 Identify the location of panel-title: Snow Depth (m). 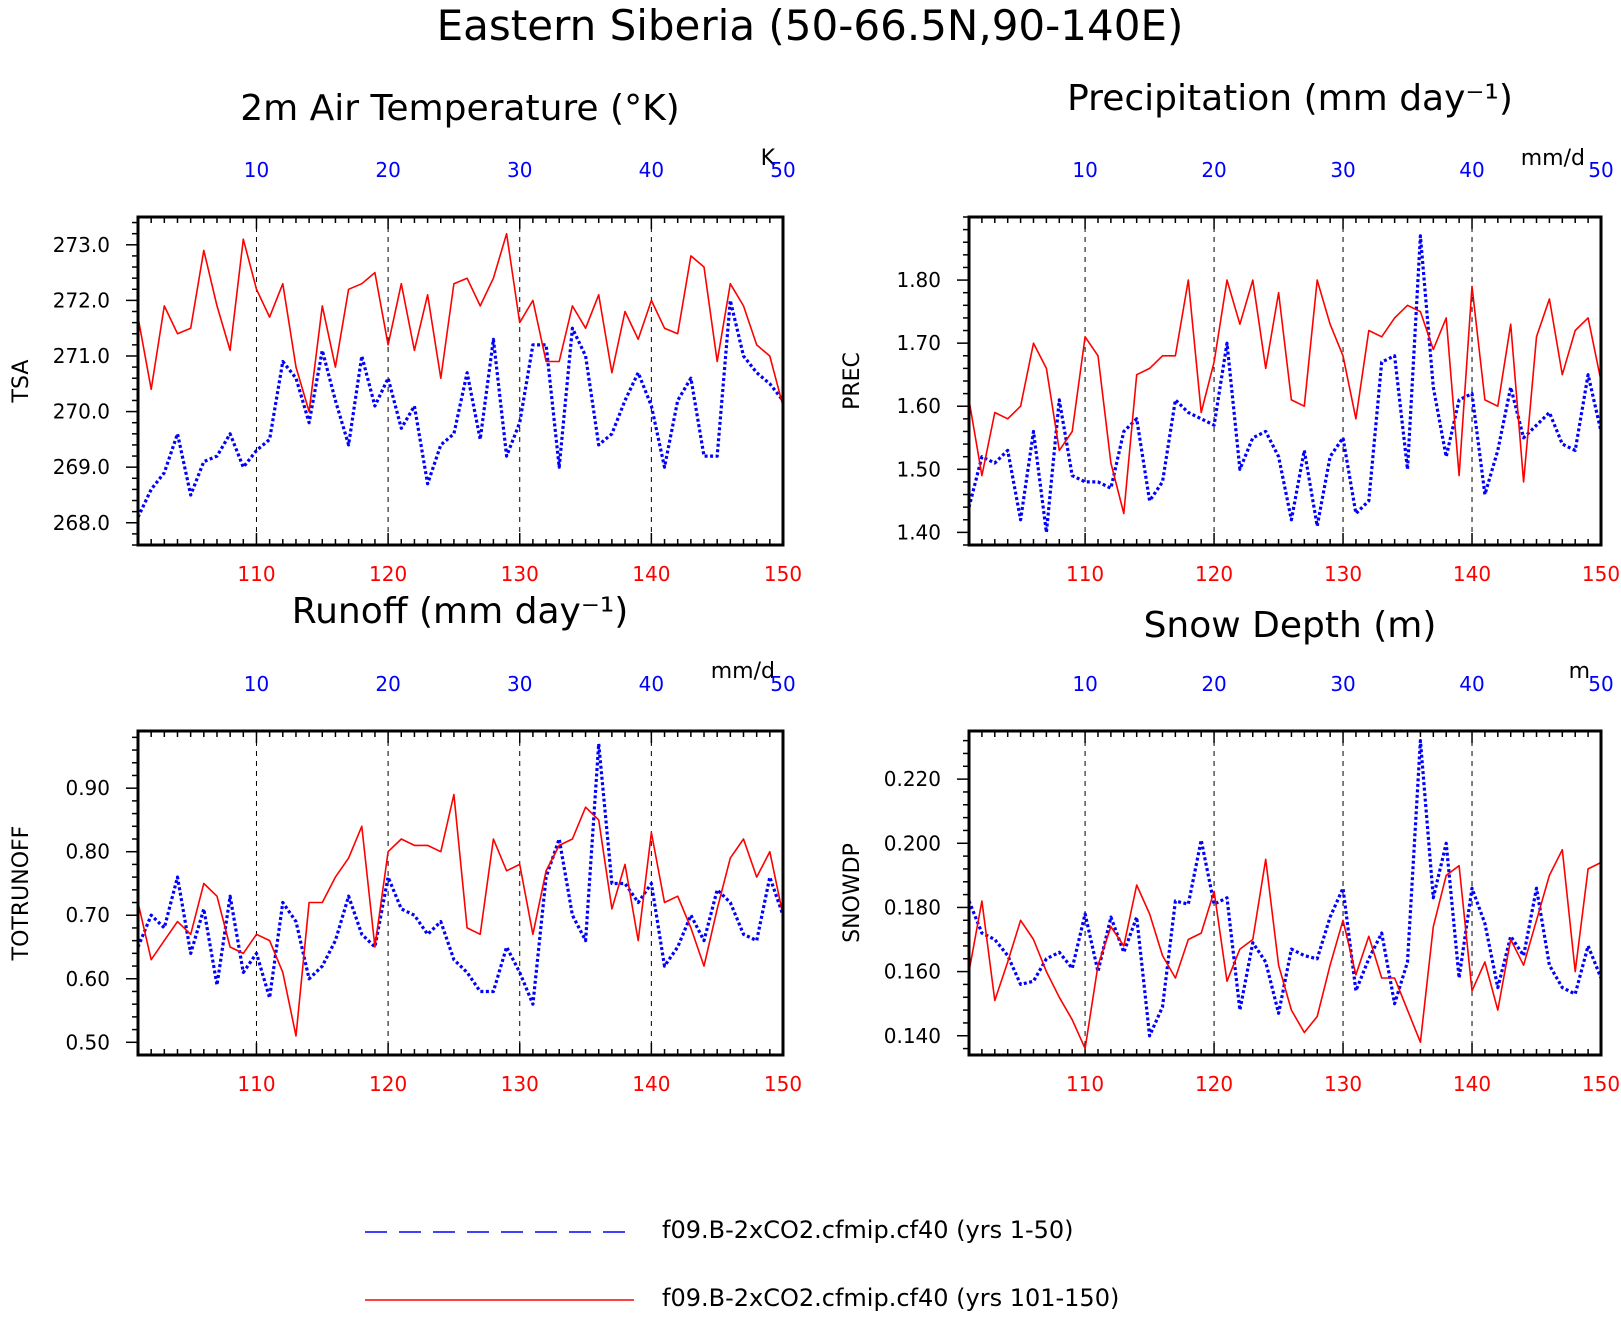
(1290, 625).